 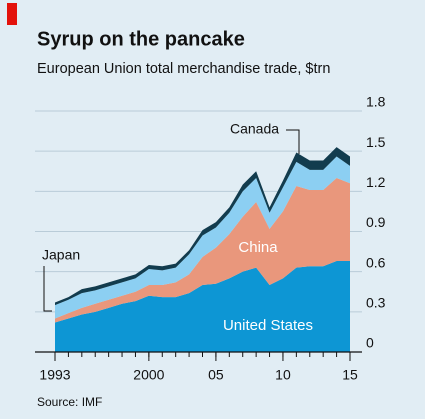 What do you see at coordinates (254, 129) in the screenshot?
I see `series-label: Canada` at bounding box center [254, 129].